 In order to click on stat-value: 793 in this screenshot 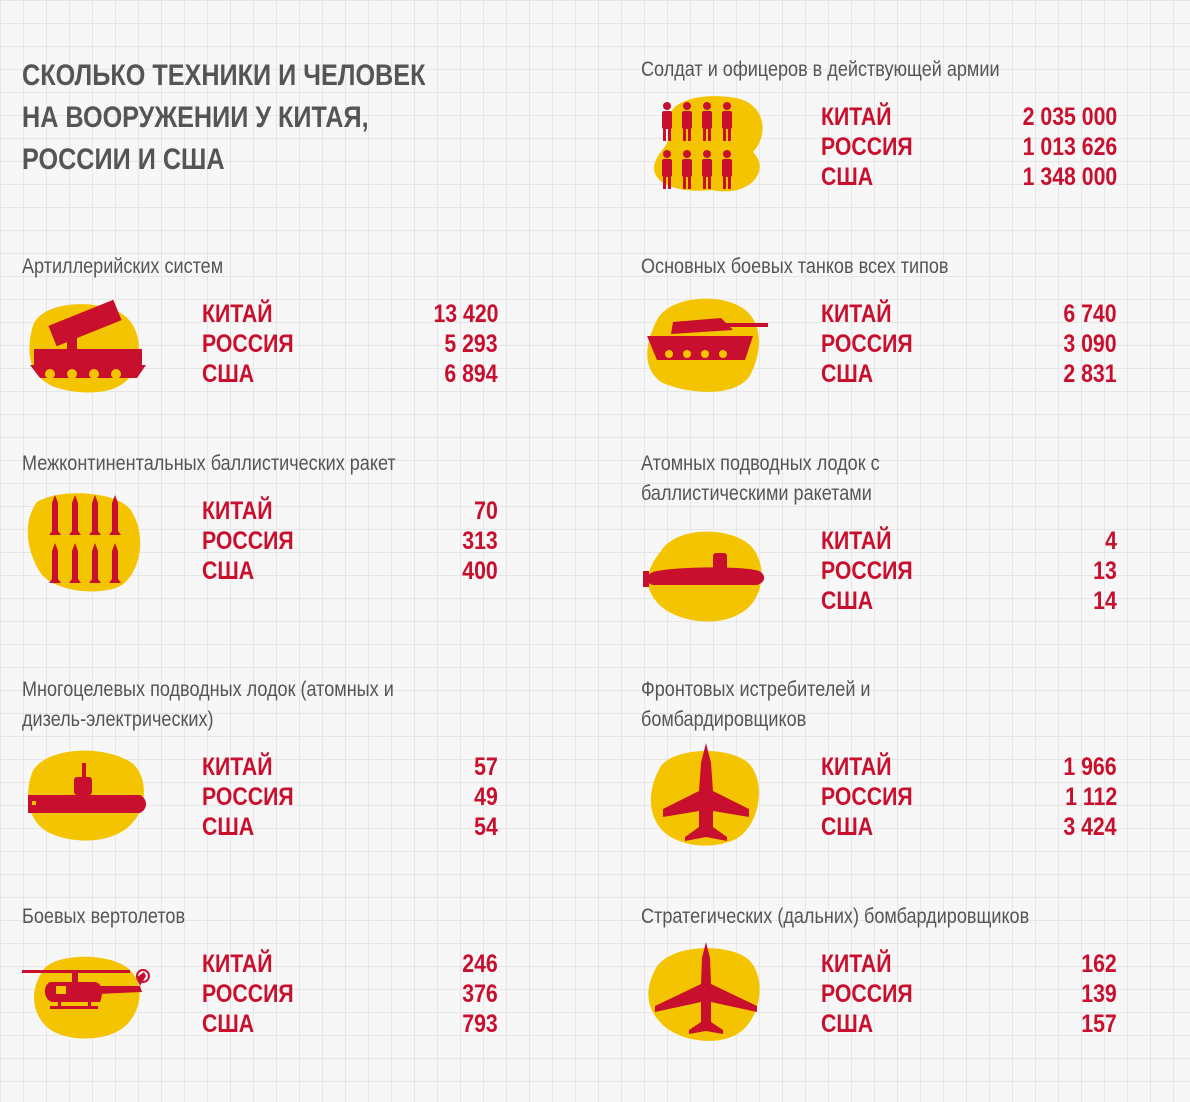, I will do `click(480, 1024)`.